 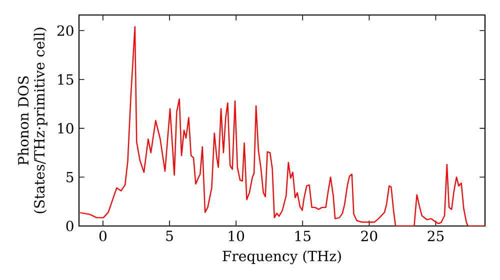 I want to click on x-tick-label: 5, so click(x=169, y=236).